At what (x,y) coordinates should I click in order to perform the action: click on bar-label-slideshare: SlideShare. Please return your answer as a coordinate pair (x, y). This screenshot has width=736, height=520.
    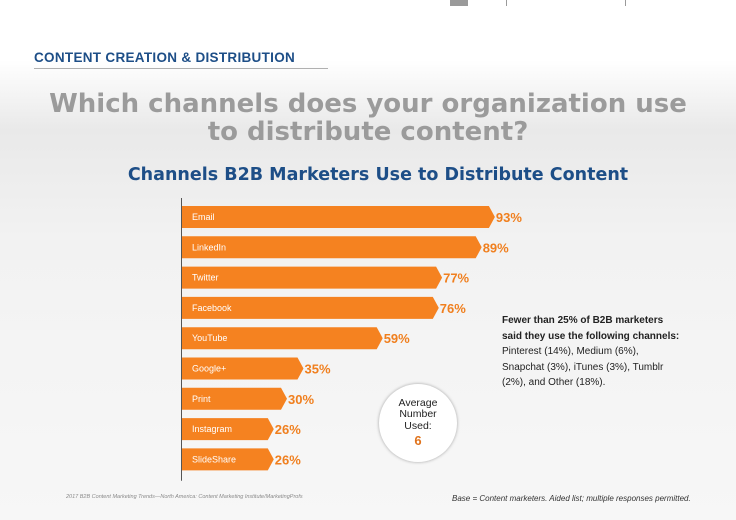
    Looking at the image, I should click on (214, 459).